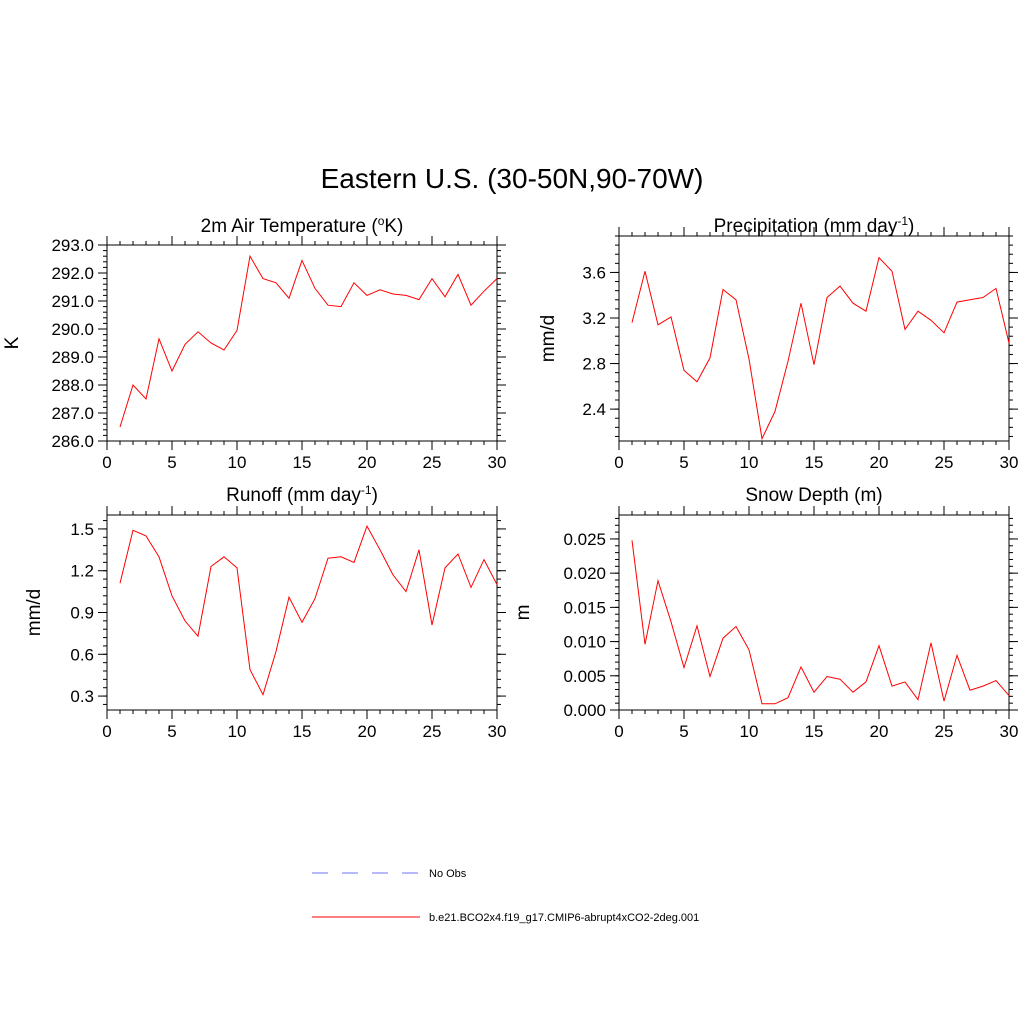 Image resolution: width=1024 pixels, height=1024 pixels. I want to click on y-tick-label: 287.0, so click(72, 413).